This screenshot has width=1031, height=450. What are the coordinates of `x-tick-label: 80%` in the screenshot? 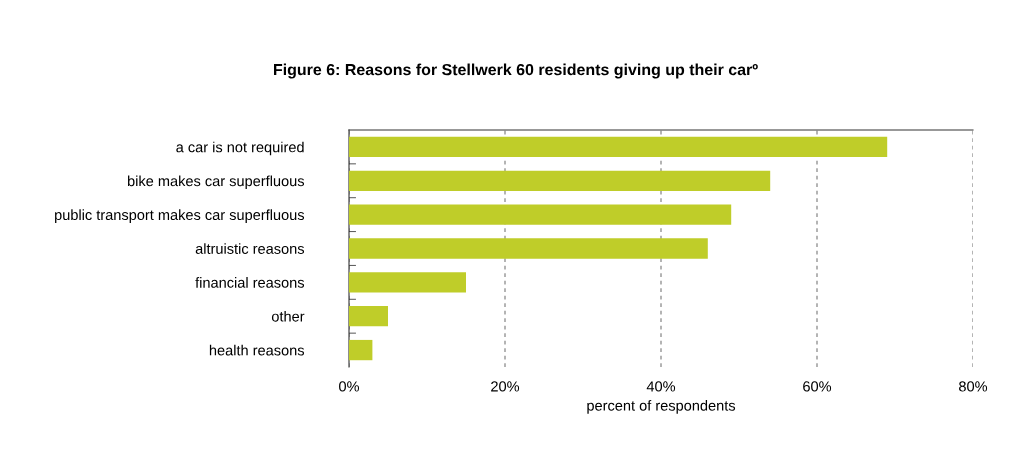 It's located at (973, 386).